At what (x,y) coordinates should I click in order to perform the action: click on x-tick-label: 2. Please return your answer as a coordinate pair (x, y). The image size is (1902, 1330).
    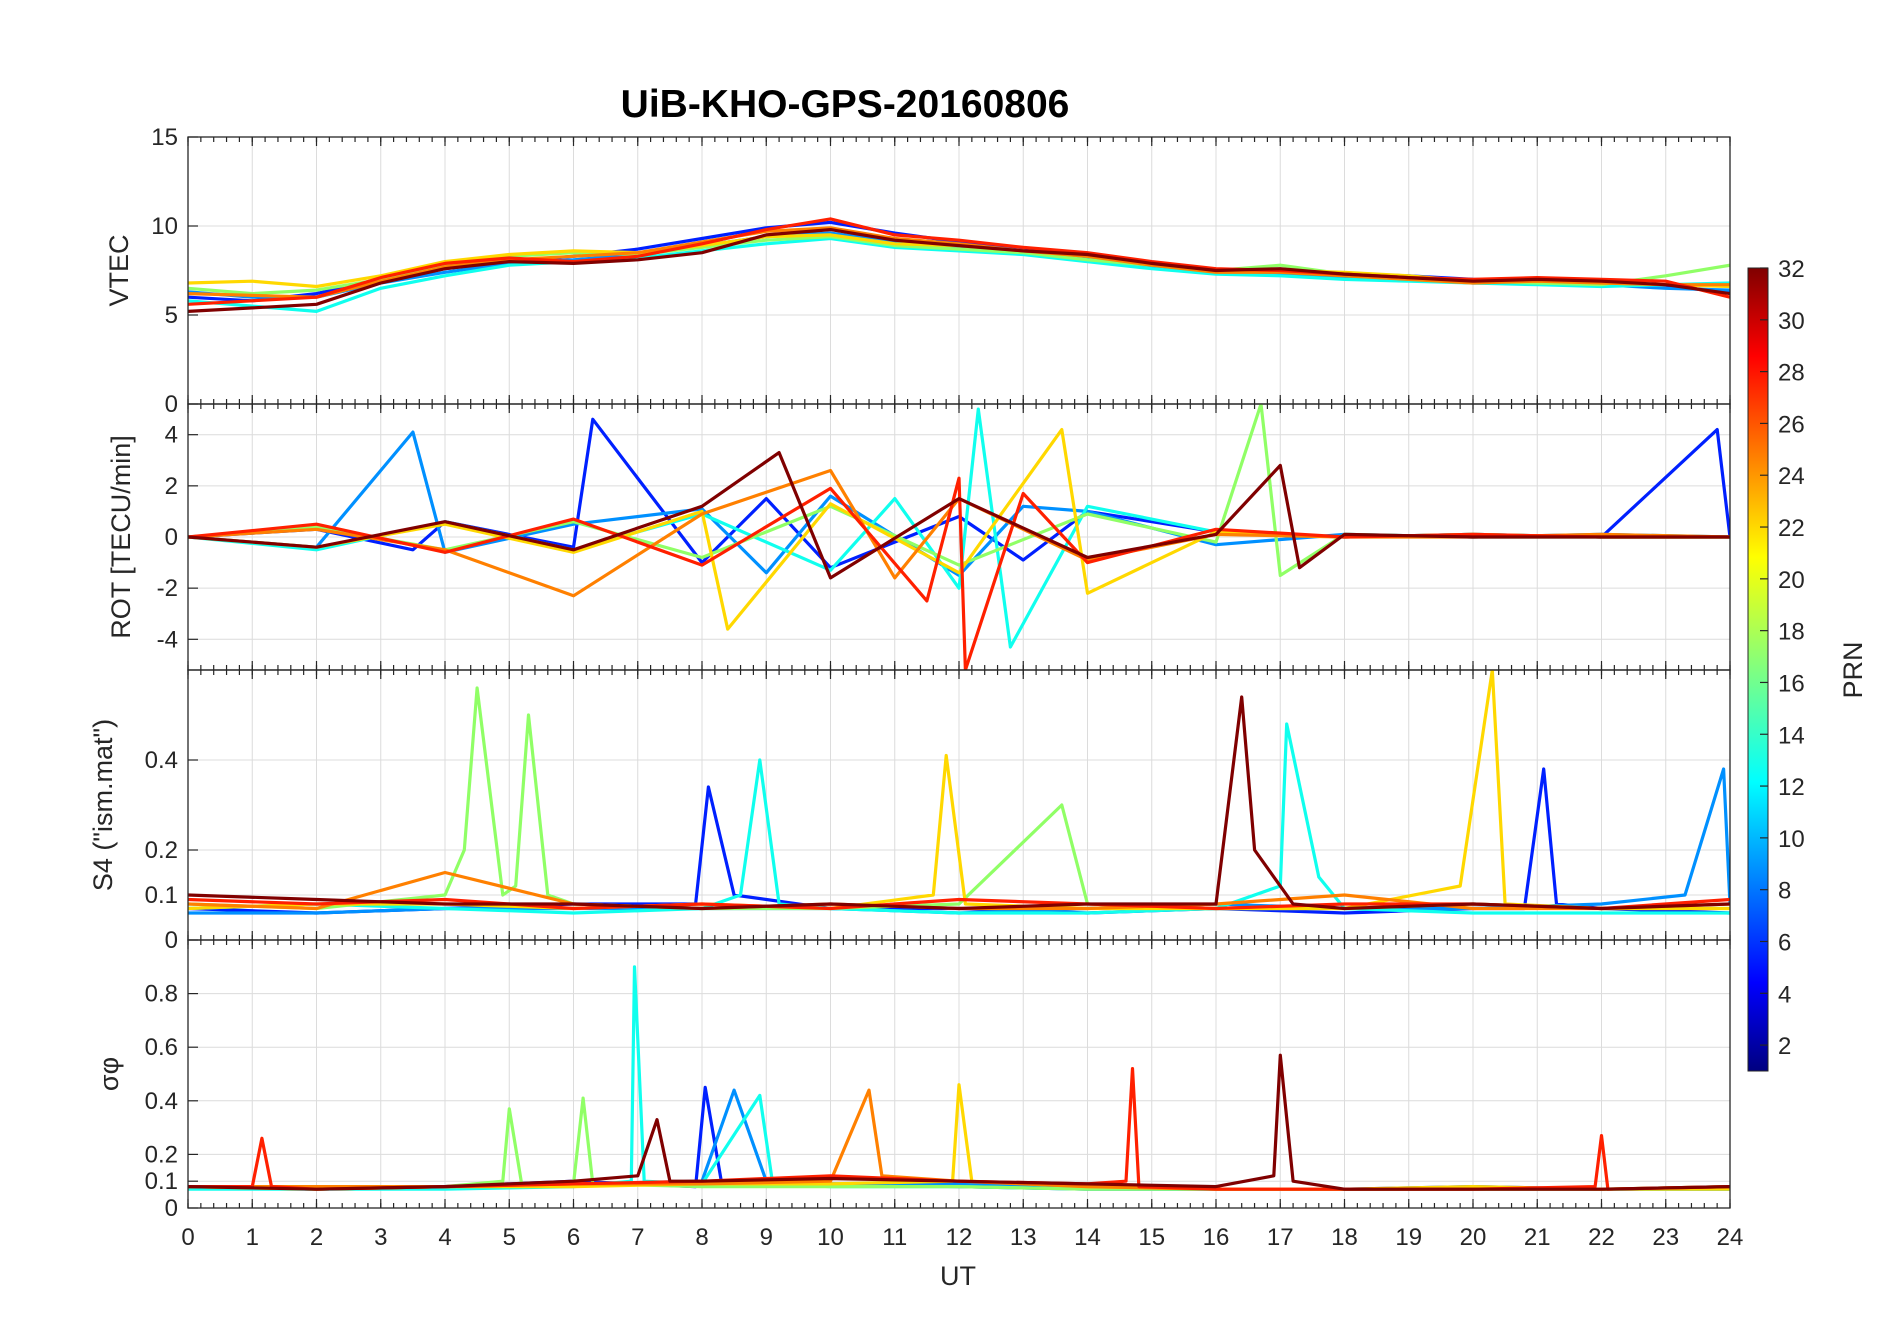
    Looking at the image, I should click on (316, 1237).